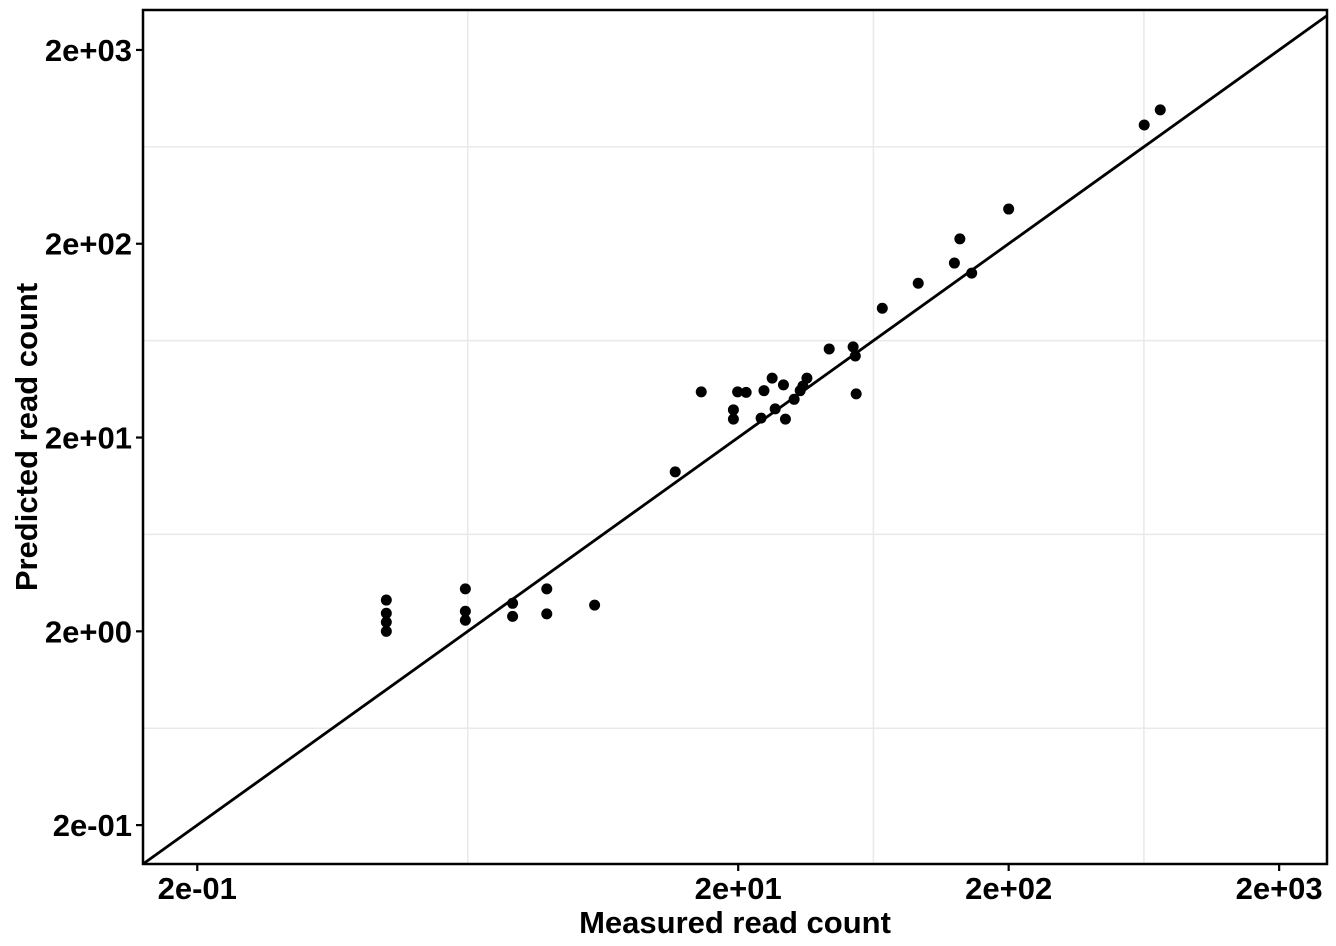 The image size is (1336, 946). What do you see at coordinates (88, 244) in the screenshot?
I see `y-tick-label: 2e+02` at bounding box center [88, 244].